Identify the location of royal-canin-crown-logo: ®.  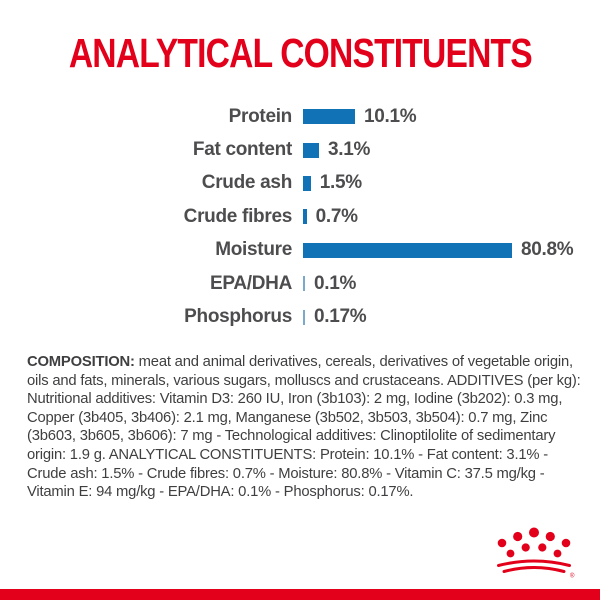
(536, 553).